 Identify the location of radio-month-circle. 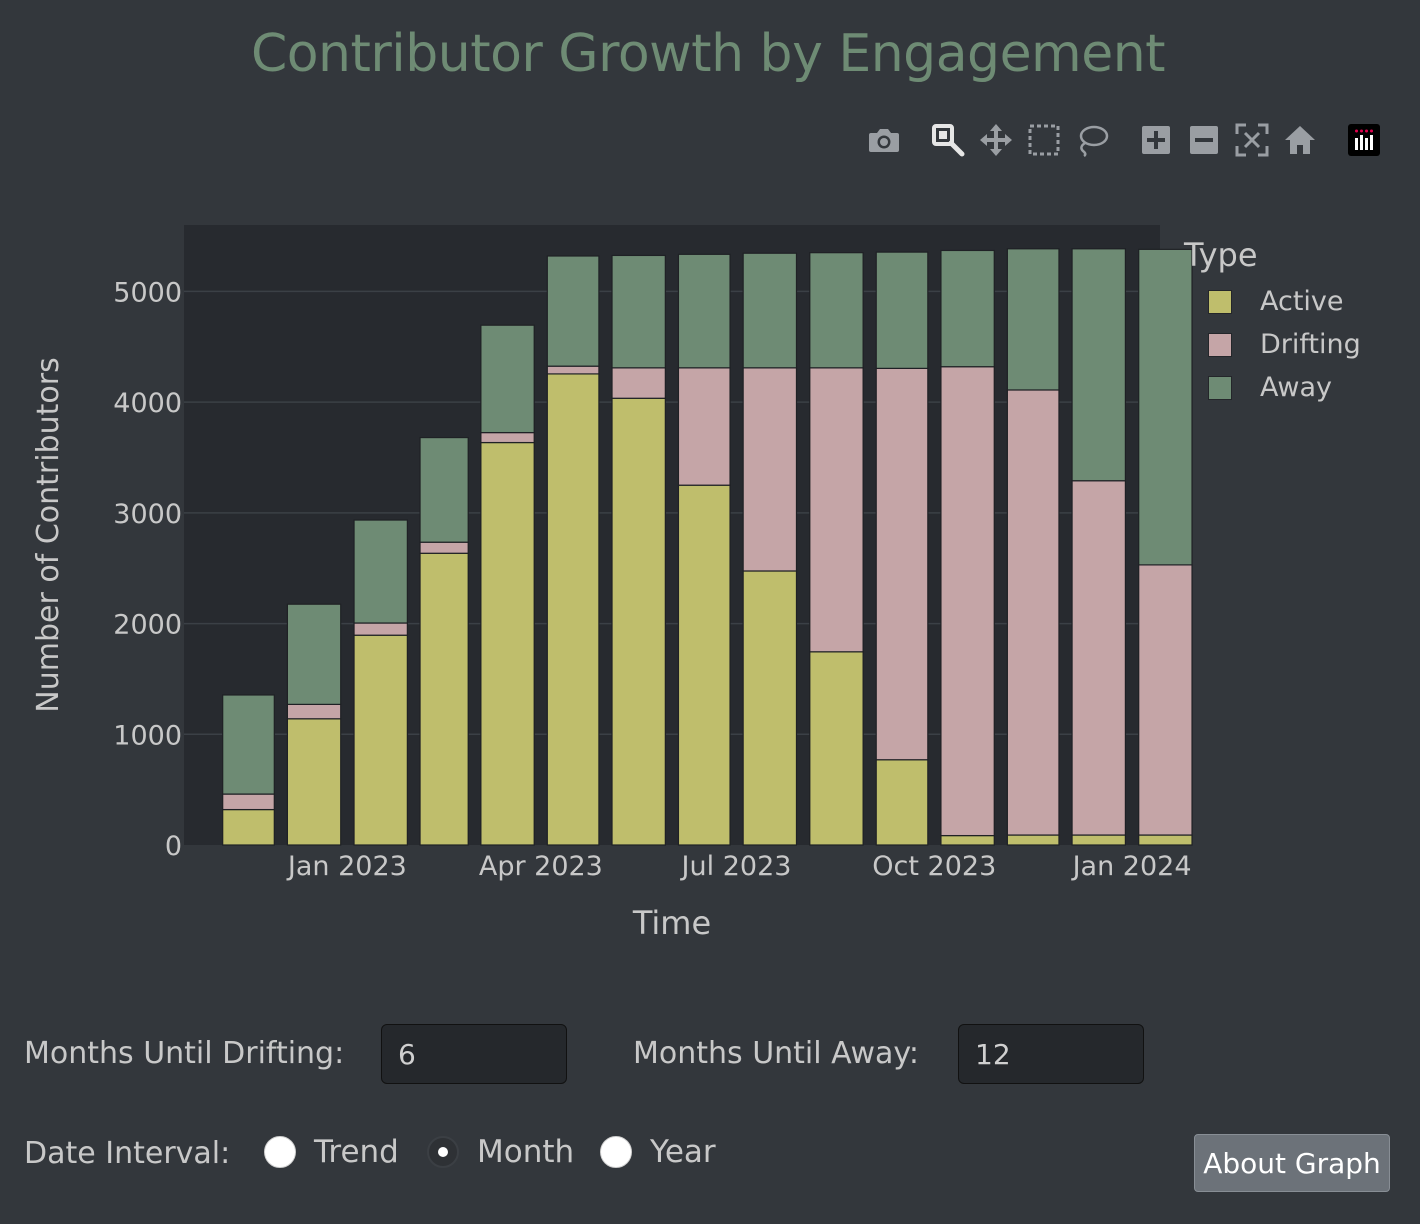
(443, 1152).